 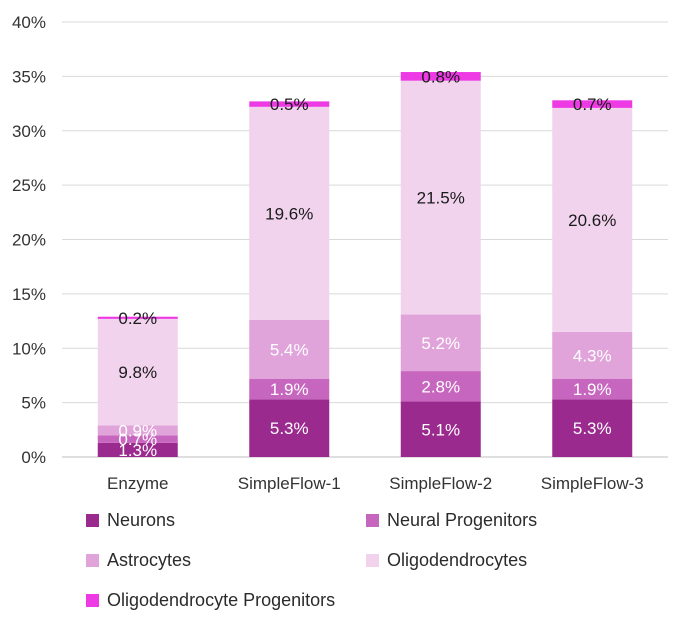 I want to click on data-label: 19.6%, so click(x=289, y=213).